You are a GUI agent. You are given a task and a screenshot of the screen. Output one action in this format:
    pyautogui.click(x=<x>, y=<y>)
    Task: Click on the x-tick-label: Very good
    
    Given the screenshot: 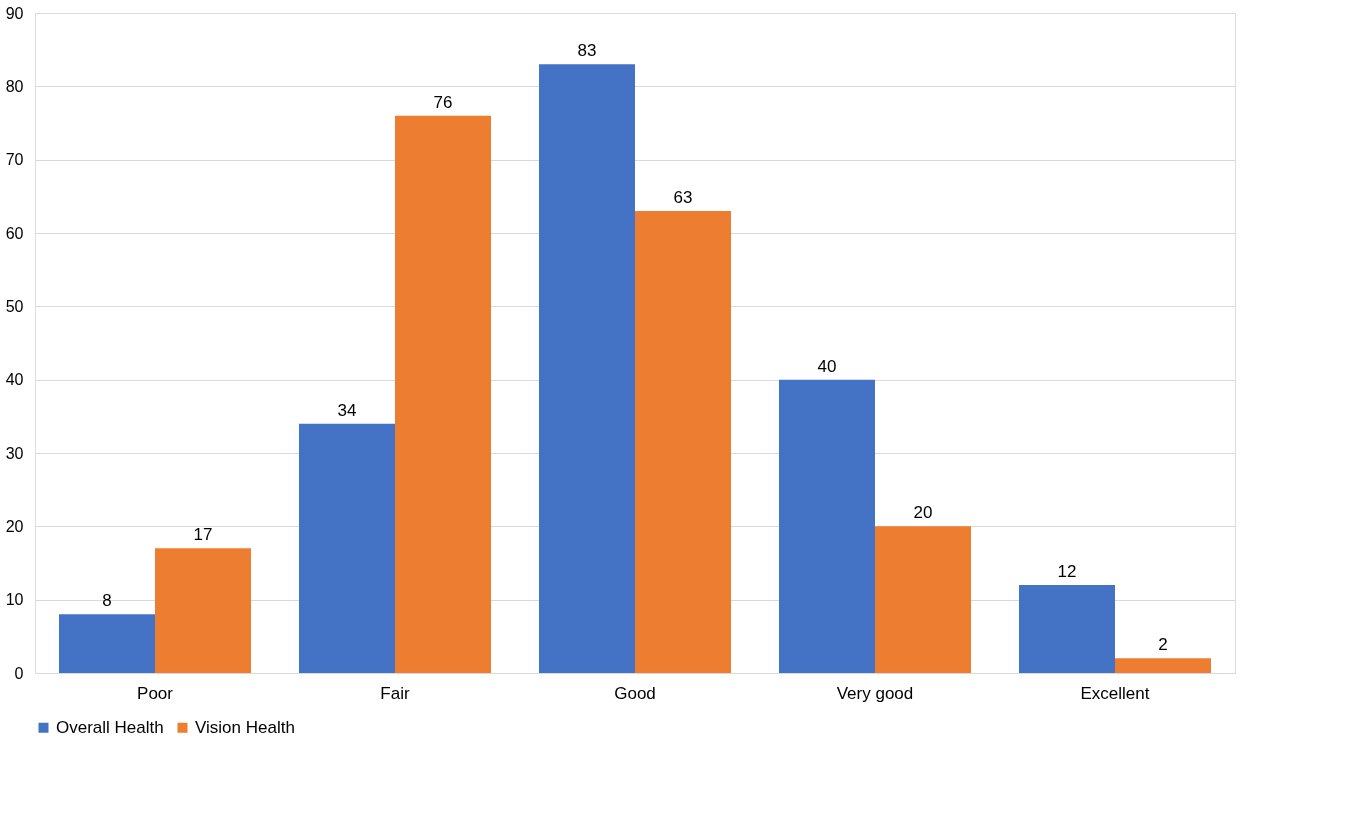 What is the action you would take?
    pyautogui.click(x=875, y=693)
    